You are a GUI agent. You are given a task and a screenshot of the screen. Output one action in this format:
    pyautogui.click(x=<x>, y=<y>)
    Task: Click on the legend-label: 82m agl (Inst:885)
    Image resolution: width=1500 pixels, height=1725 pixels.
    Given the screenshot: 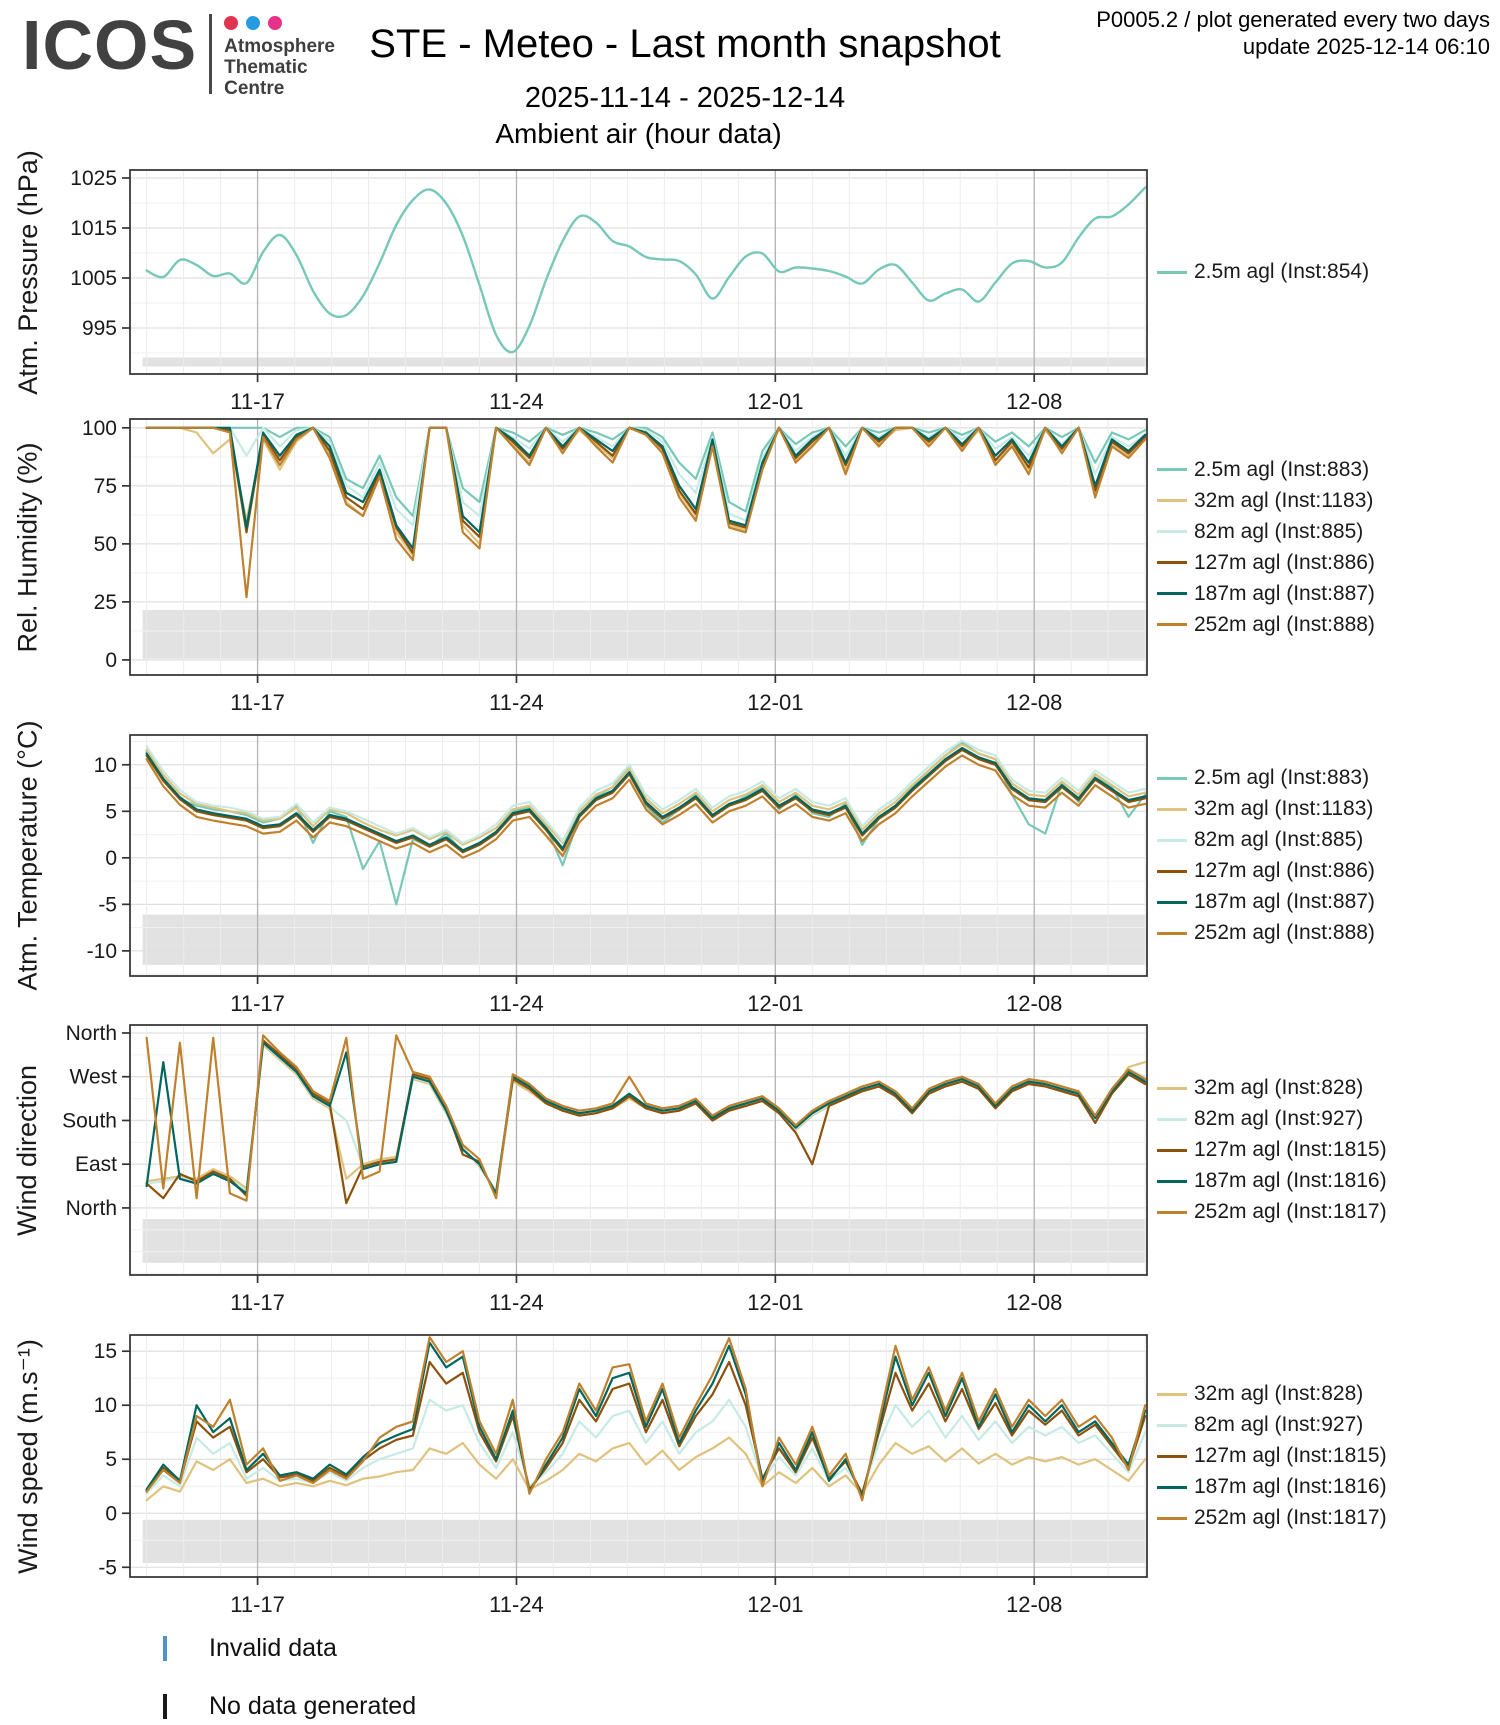 What is the action you would take?
    pyautogui.click(x=1279, y=839)
    